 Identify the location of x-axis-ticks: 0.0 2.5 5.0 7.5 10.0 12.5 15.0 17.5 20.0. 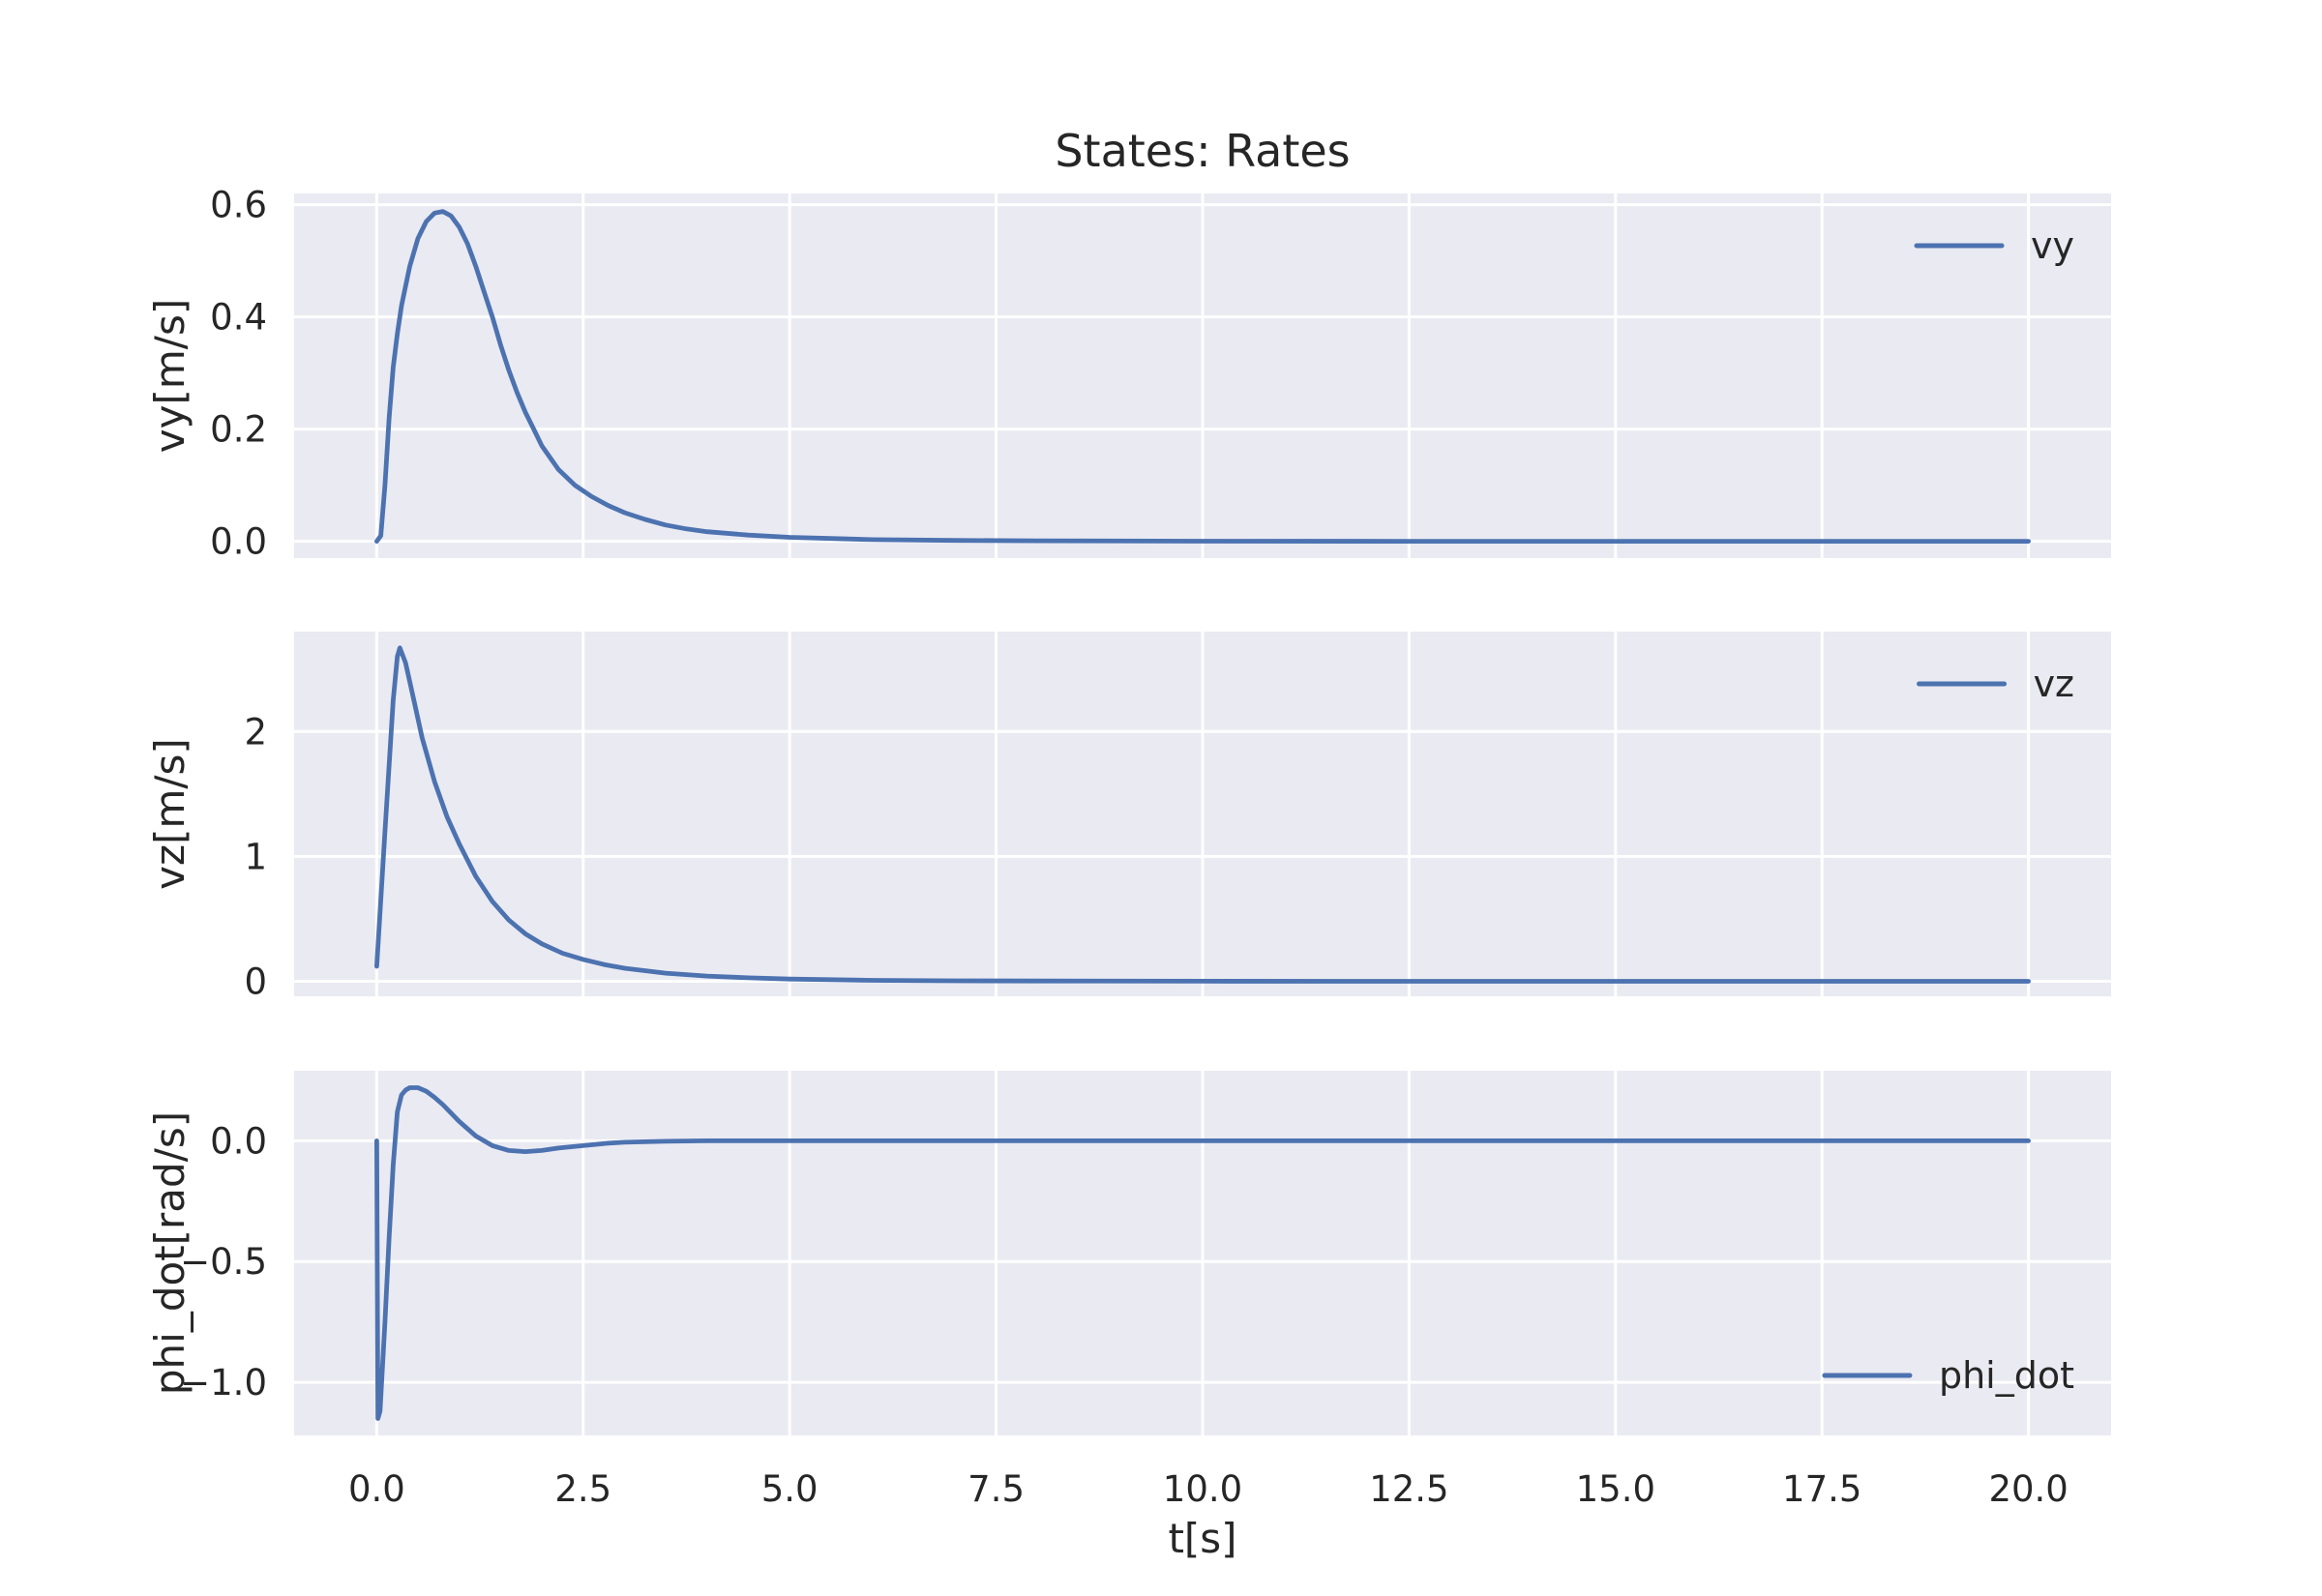
(1208, 1489).